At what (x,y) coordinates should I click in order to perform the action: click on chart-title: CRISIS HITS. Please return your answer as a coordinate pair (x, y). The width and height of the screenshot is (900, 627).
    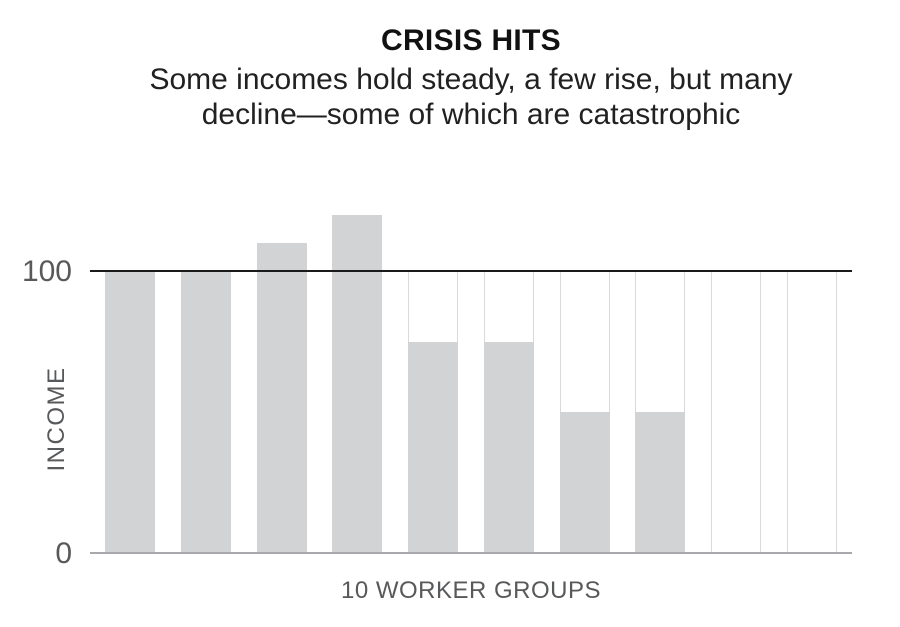
    Looking at the image, I should click on (471, 40).